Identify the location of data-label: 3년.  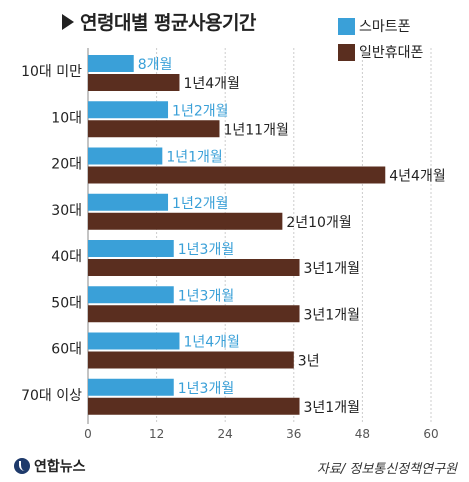
(309, 362).